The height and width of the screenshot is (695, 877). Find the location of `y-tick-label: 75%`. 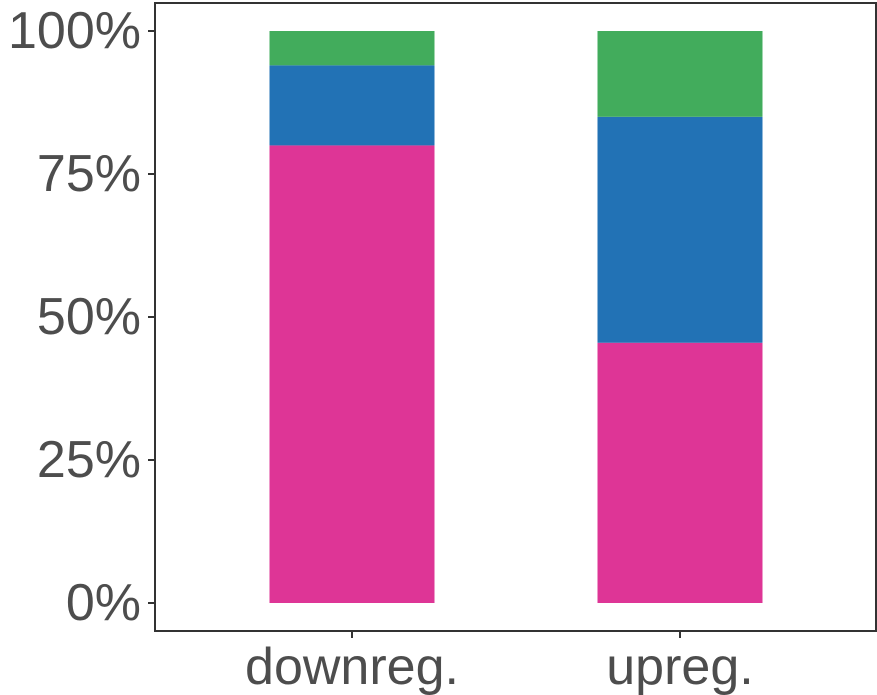

y-tick-label: 75% is located at coordinates (89, 174).